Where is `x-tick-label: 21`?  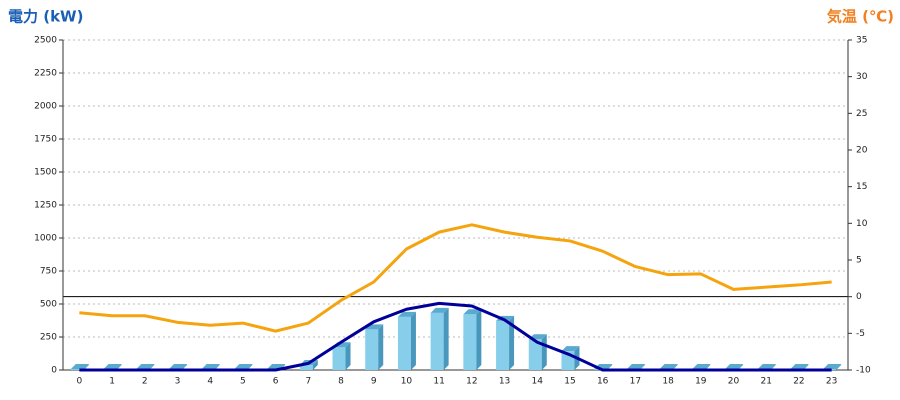
x-tick-label: 21 is located at coordinates (766, 382).